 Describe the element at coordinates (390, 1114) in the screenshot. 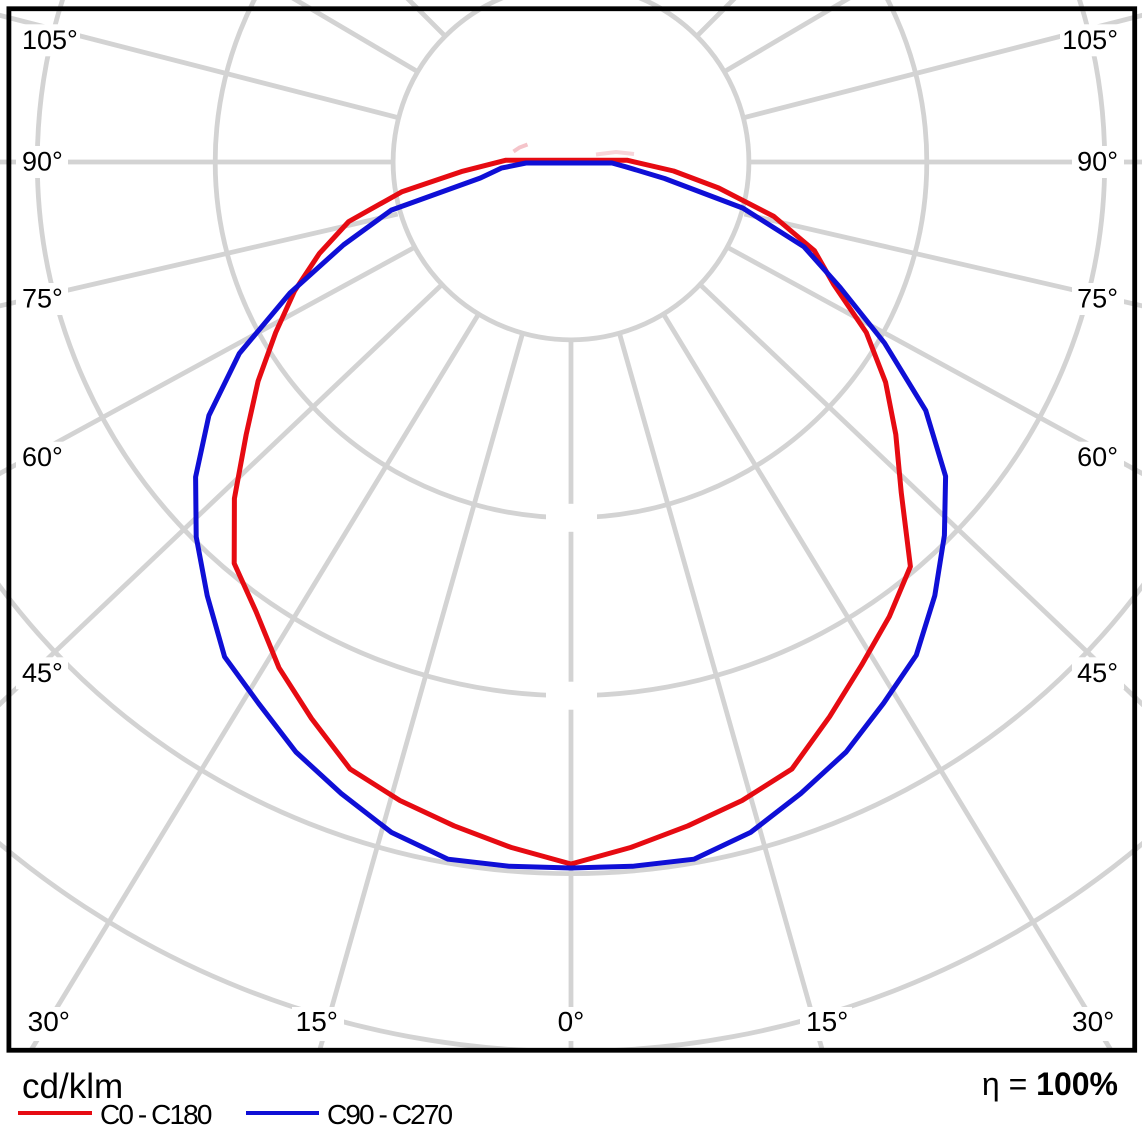

I see `svg-text: C90 - C270` at that location.